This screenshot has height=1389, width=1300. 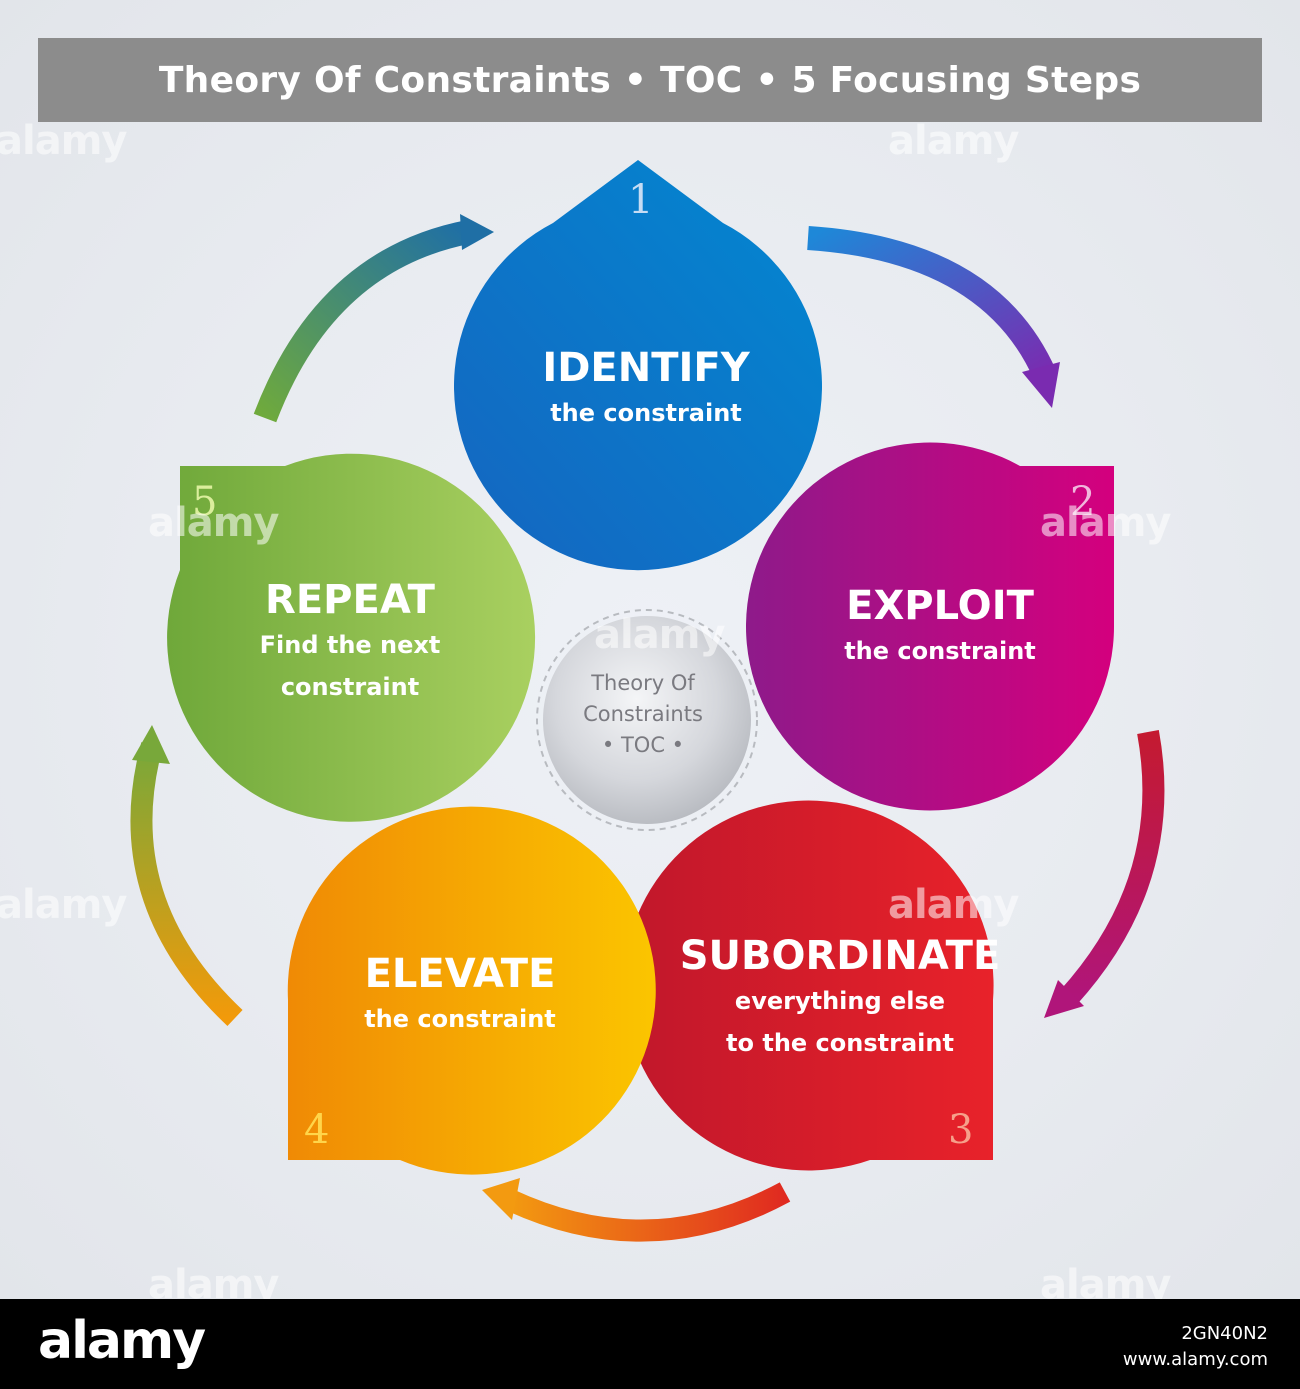 I want to click on step-2-text: EXPLOIT the constraint, so click(x=940, y=627).